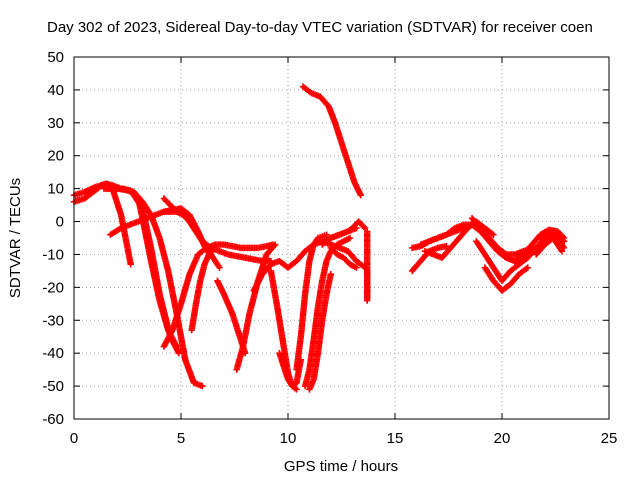 The width and height of the screenshot is (640, 480). Describe the element at coordinates (341, 466) in the screenshot. I see `x-axis-title: GPS time / hours` at that location.